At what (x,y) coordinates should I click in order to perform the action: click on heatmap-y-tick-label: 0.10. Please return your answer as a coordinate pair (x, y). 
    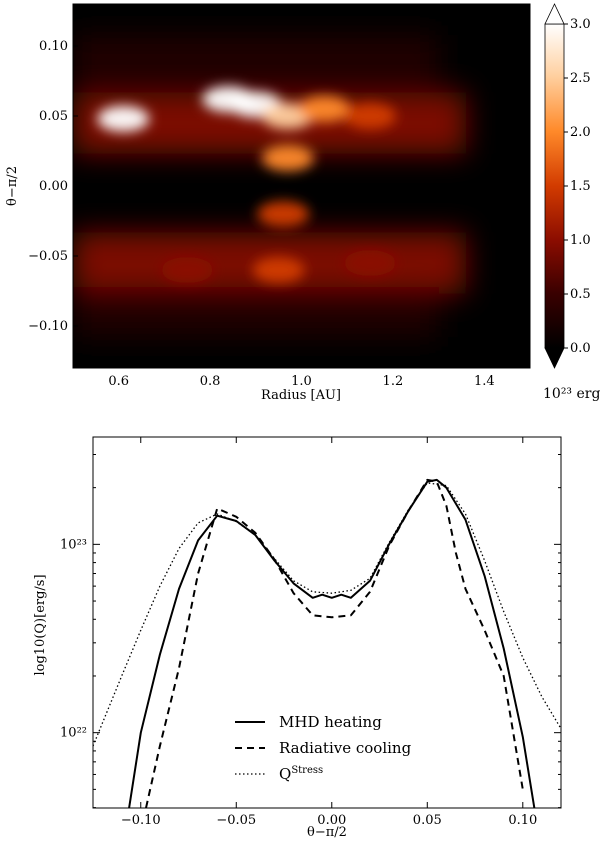
    Looking at the image, I should click on (53, 46).